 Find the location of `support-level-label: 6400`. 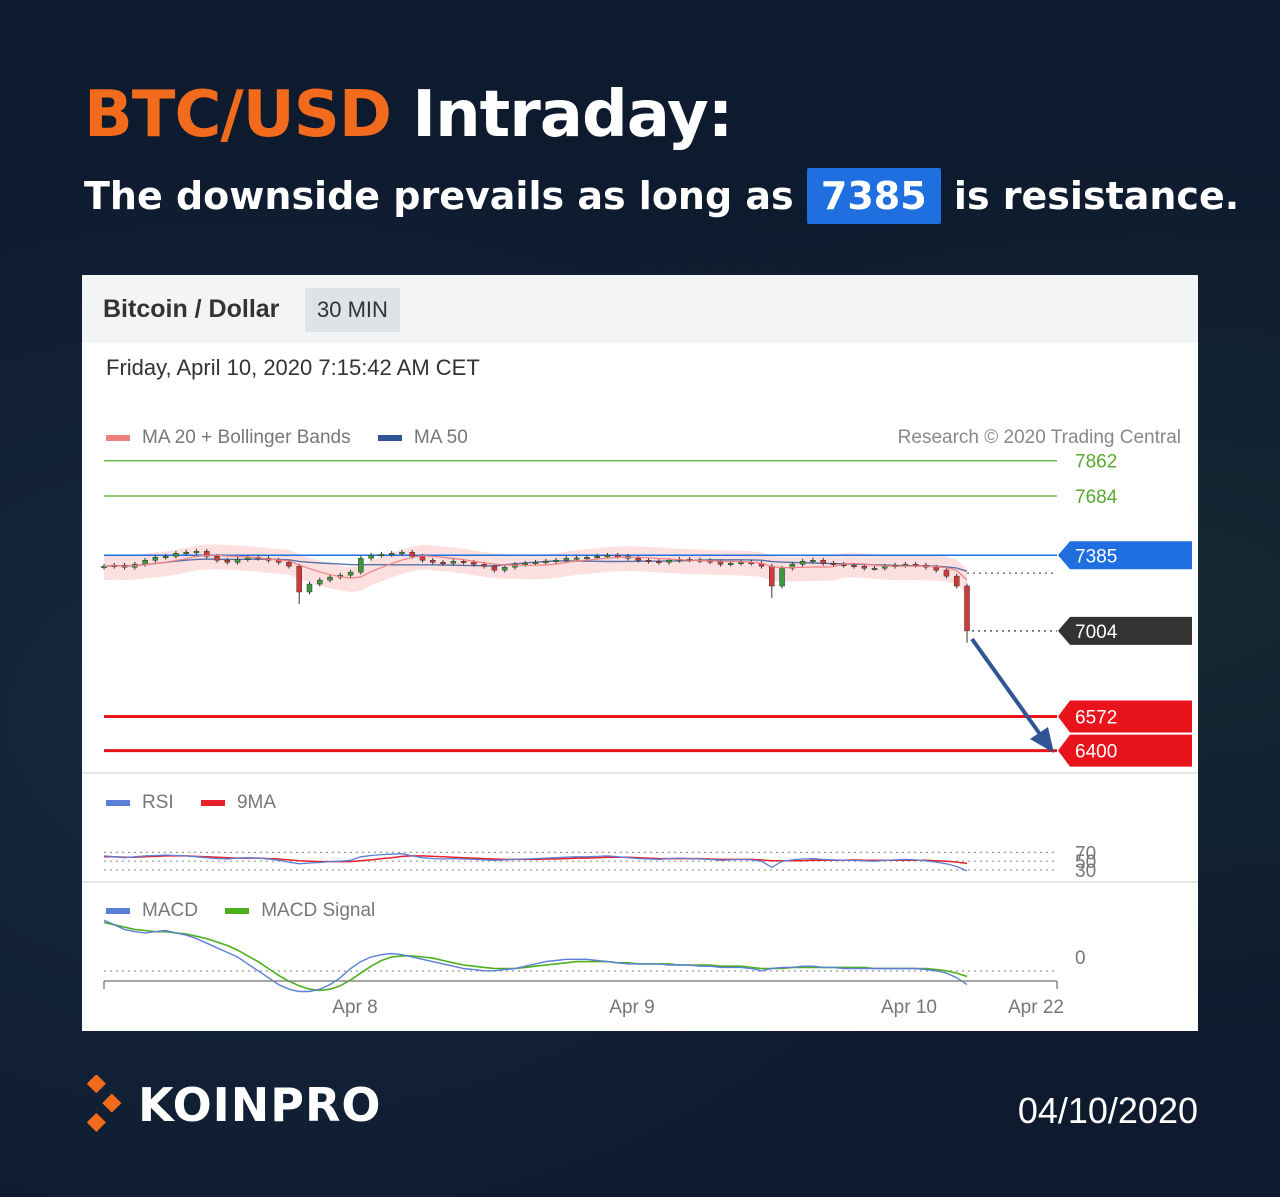

support-level-label: 6400 is located at coordinates (1096, 752).